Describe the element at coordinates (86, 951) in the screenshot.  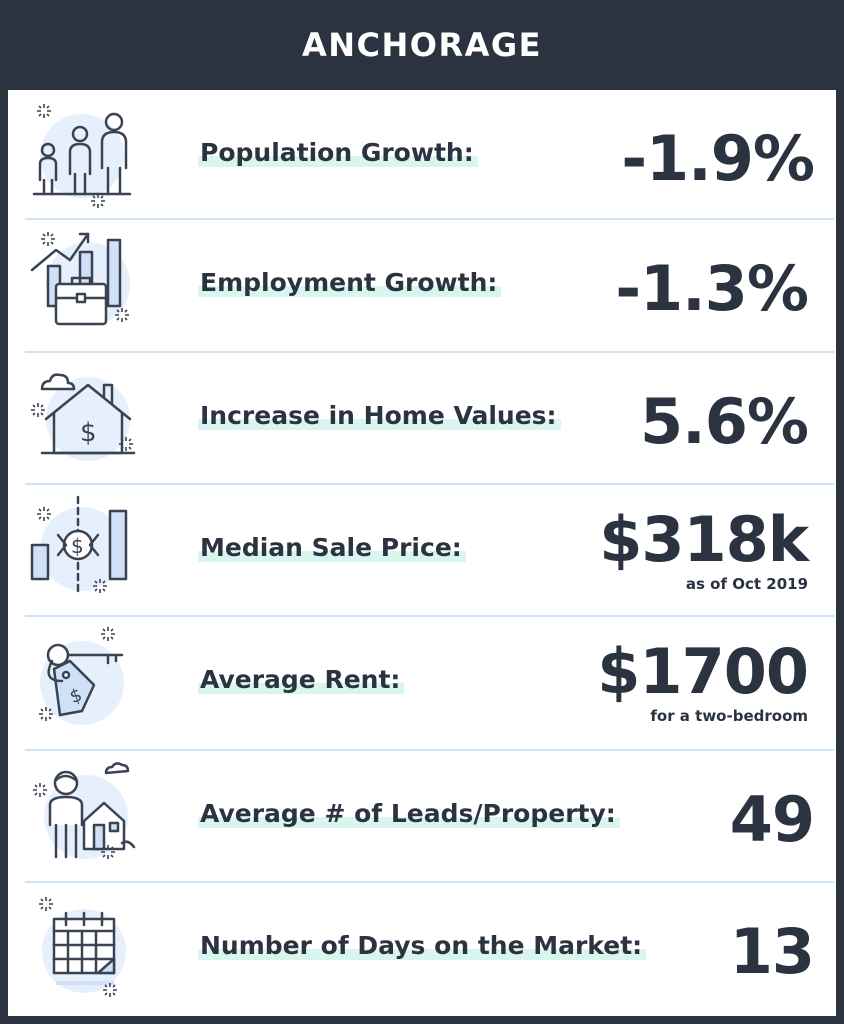
I see `calendar-icon` at that location.